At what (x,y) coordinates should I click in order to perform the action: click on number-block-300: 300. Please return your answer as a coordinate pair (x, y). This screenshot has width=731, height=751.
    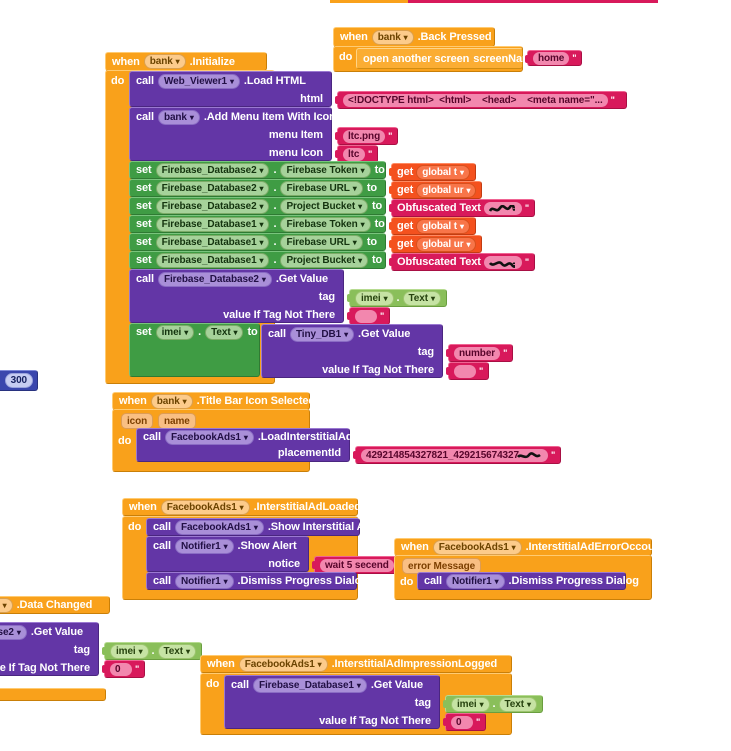
    Looking at the image, I should click on (19, 380).